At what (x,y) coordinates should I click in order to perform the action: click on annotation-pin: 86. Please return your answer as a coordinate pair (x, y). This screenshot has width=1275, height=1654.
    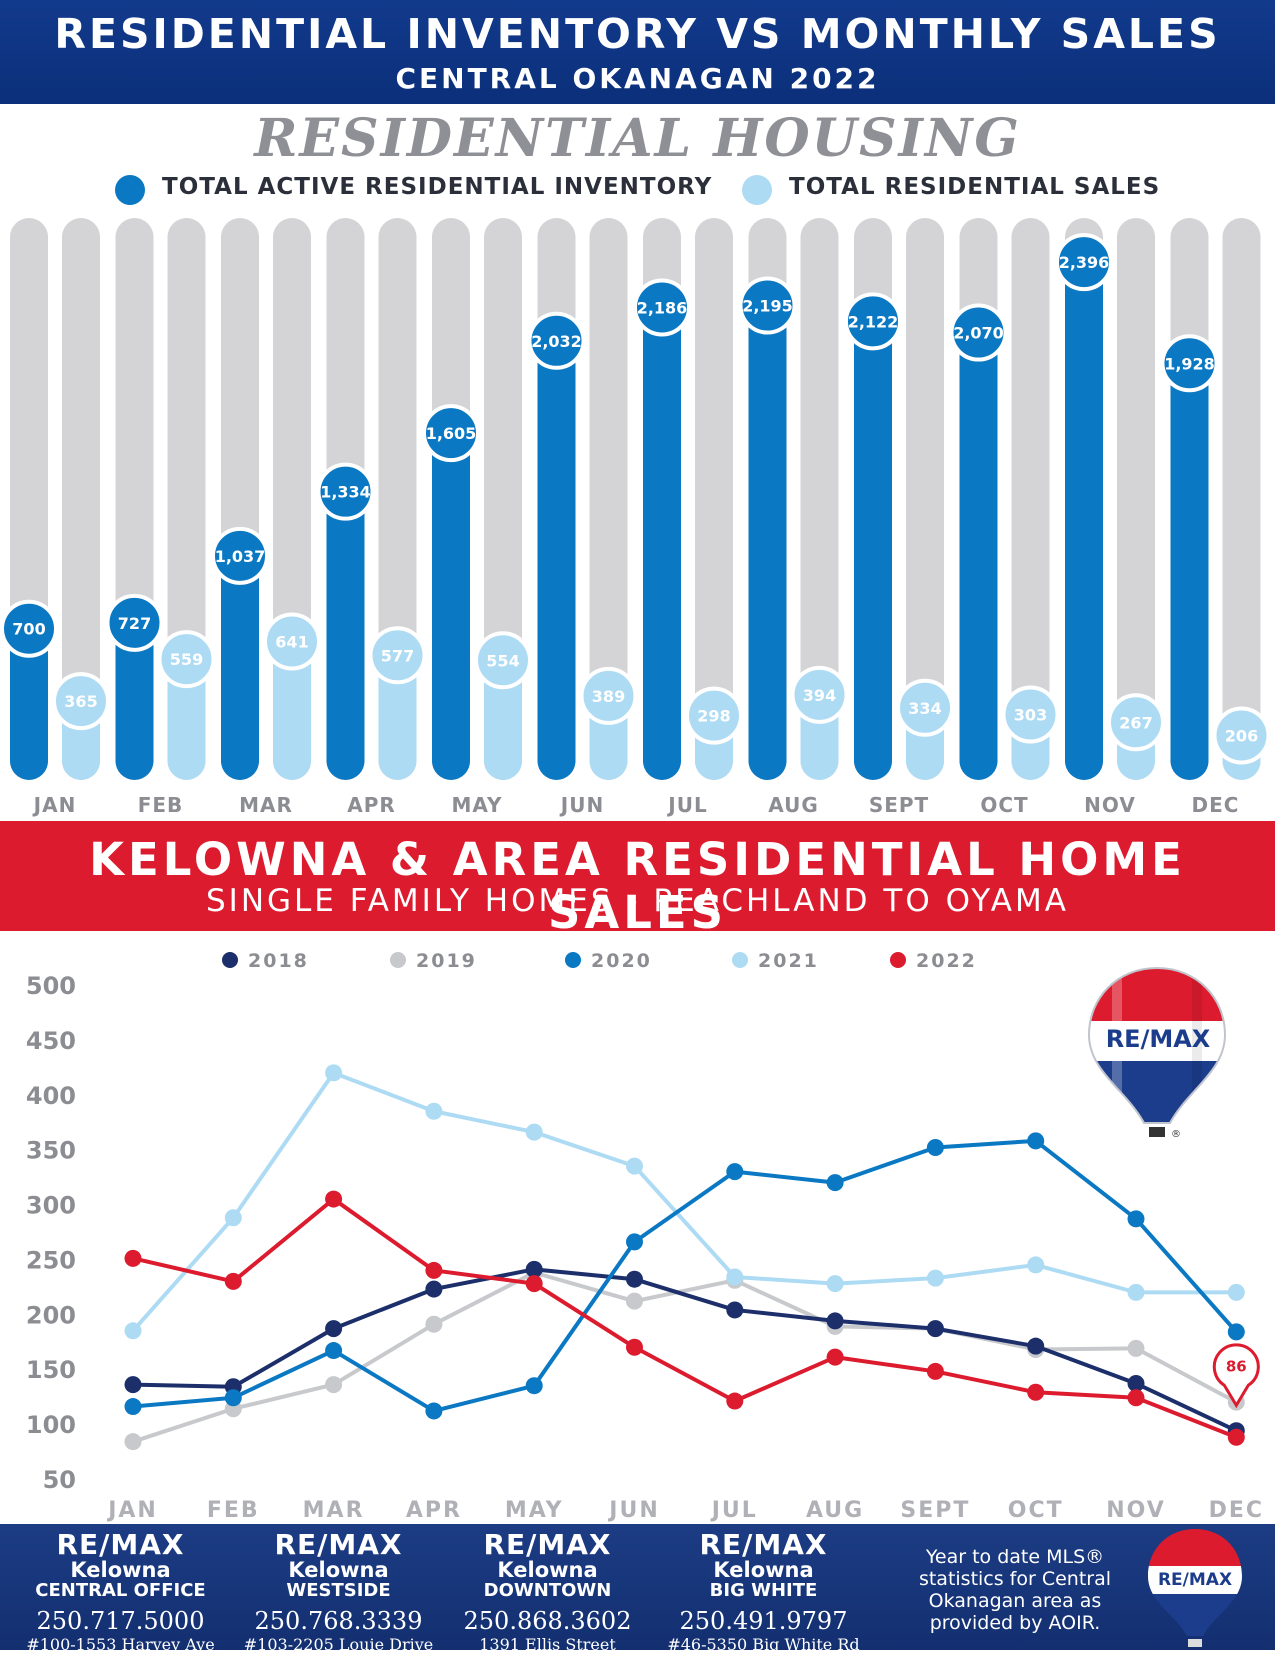
    Looking at the image, I should click on (1236, 1376).